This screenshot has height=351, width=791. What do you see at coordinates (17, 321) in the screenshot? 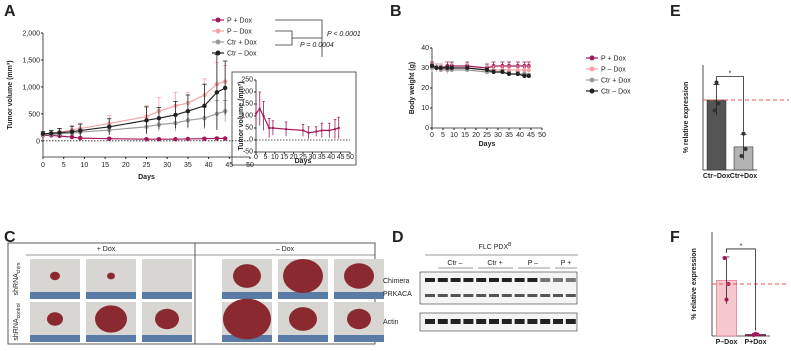
I see `row-label: shRNAcontrol` at bounding box center [17, 321].